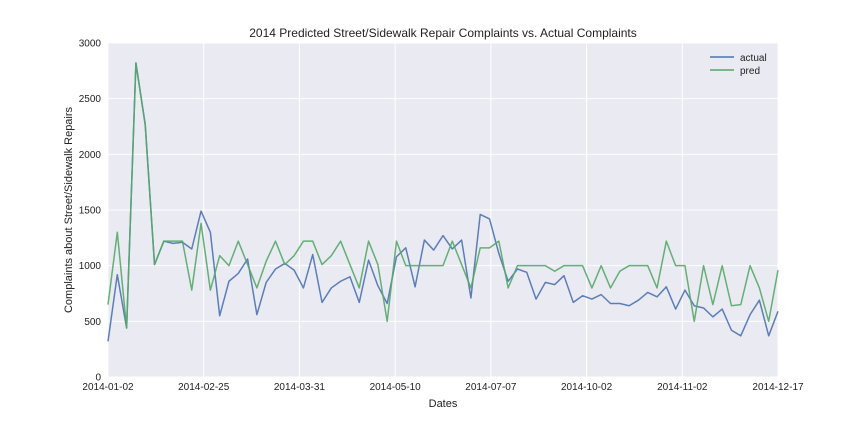 This screenshot has height=432, width=864. What do you see at coordinates (587, 387) in the screenshot?
I see `x-tick-label-5: 2014-10-02` at bounding box center [587, 387].